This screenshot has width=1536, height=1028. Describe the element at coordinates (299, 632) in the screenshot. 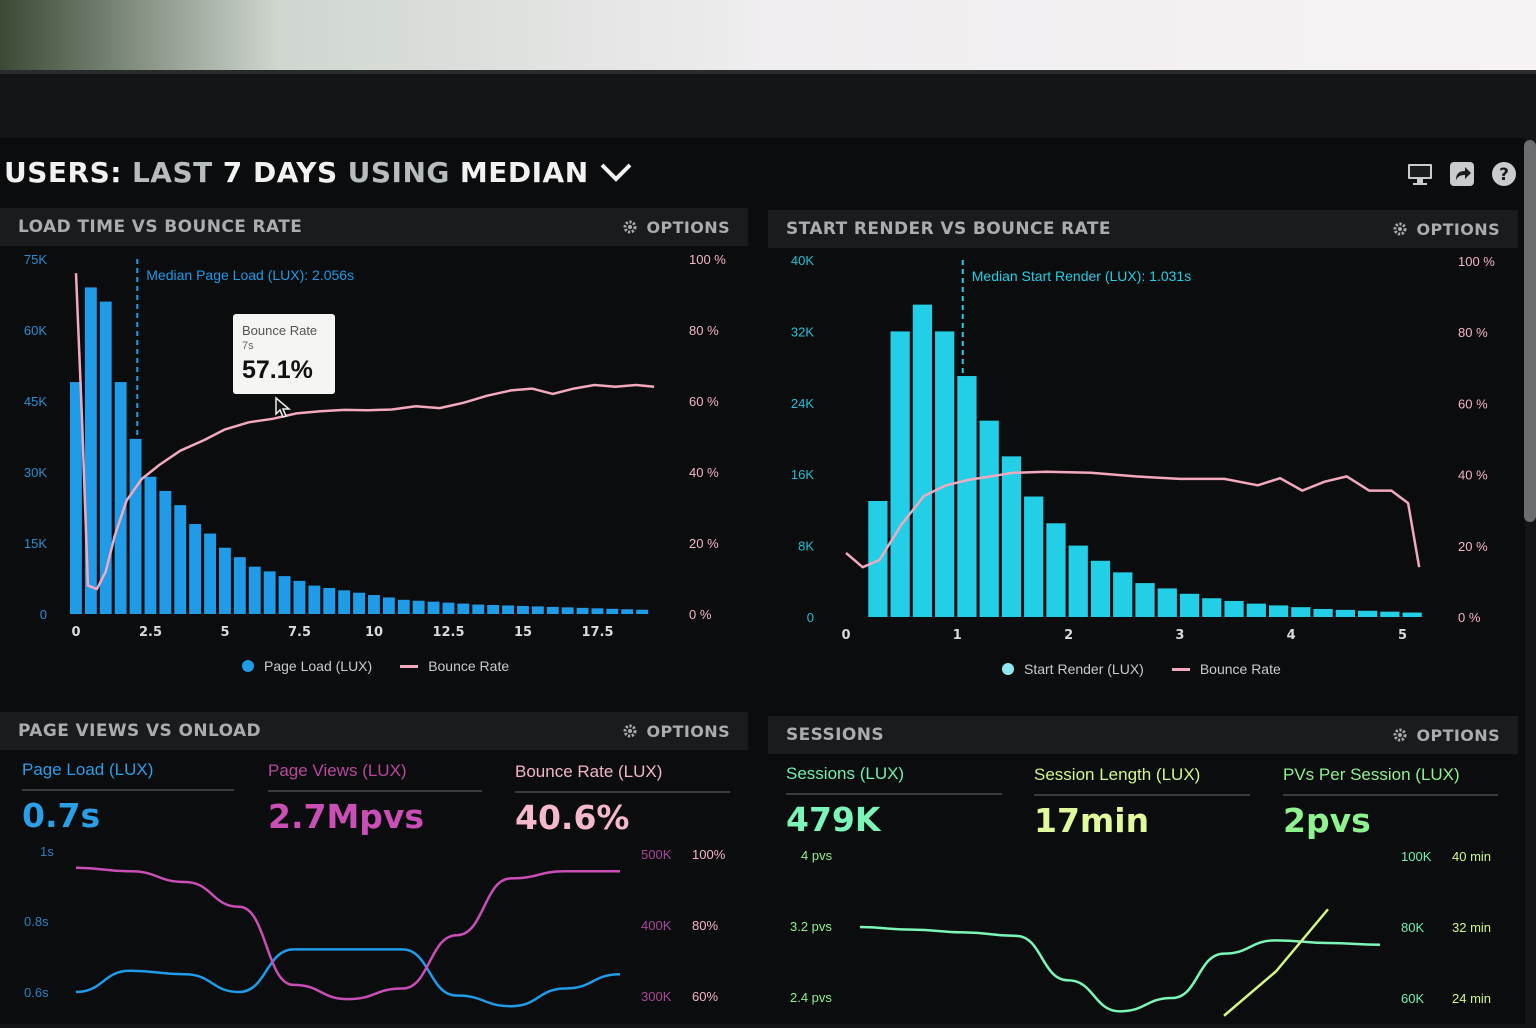

I see `x-tick: 7.5` at that location.